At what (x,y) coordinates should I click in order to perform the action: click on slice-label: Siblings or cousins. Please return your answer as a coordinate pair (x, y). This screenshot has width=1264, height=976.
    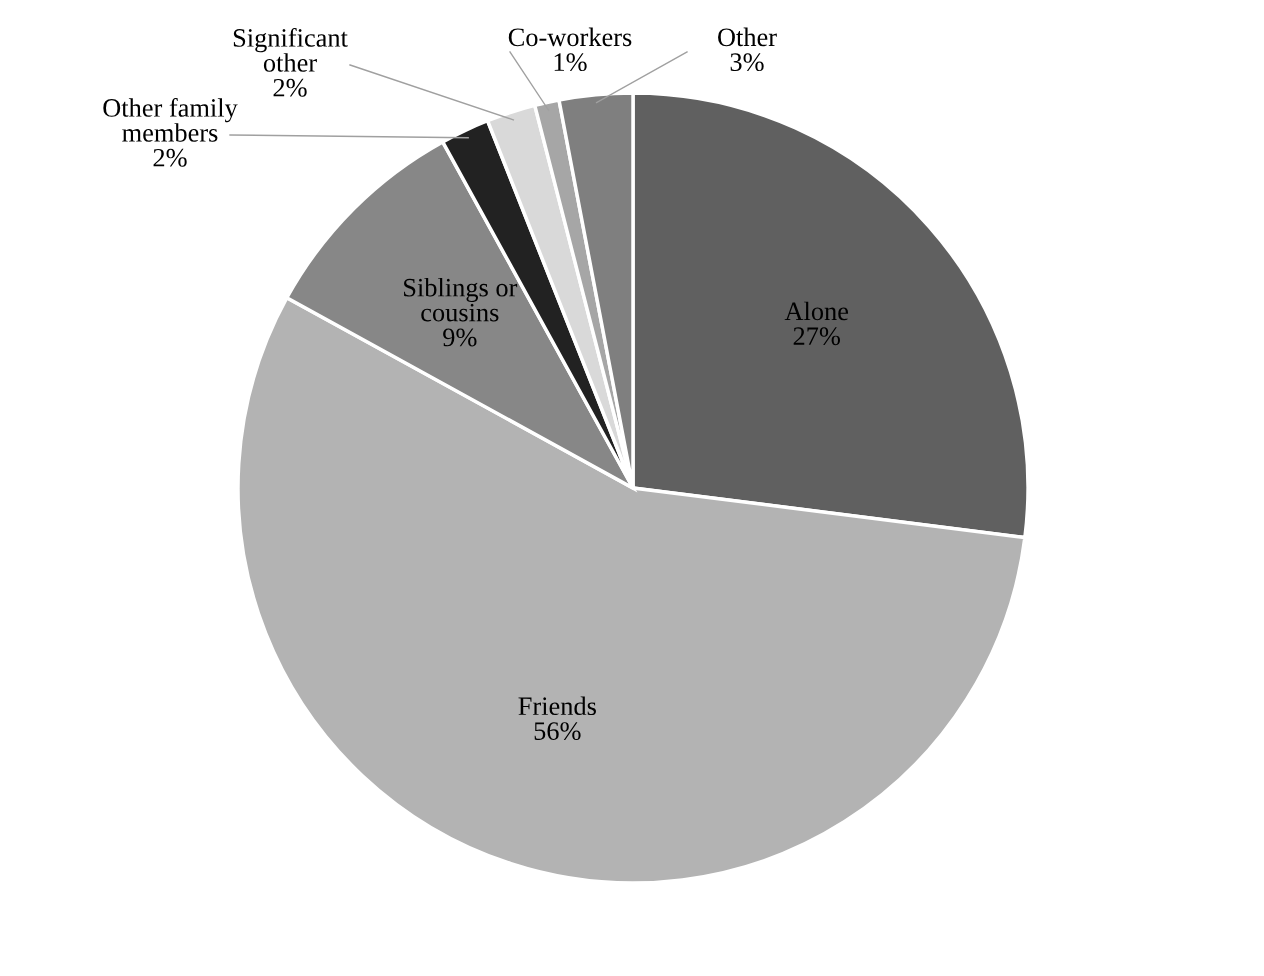
    Looking at the image, I should click on (461, 299).